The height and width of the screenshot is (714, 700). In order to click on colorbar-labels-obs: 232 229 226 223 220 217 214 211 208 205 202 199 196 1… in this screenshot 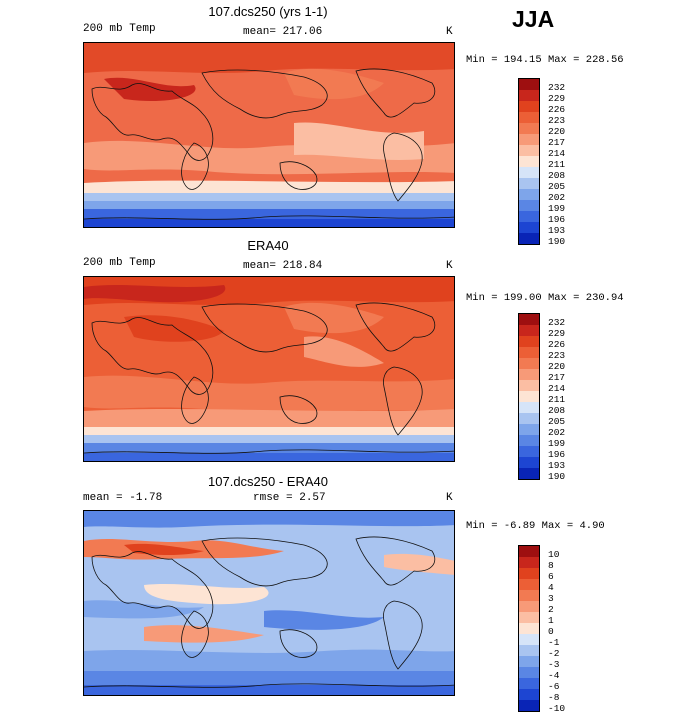, I will do `click(556, 399)`.